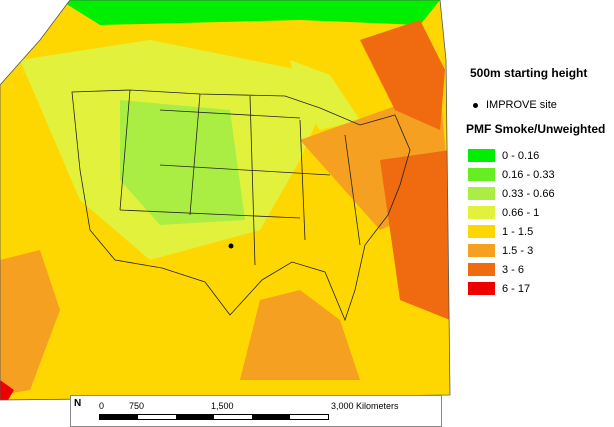  I want to click on site-marker-icon, so click(475, 105).